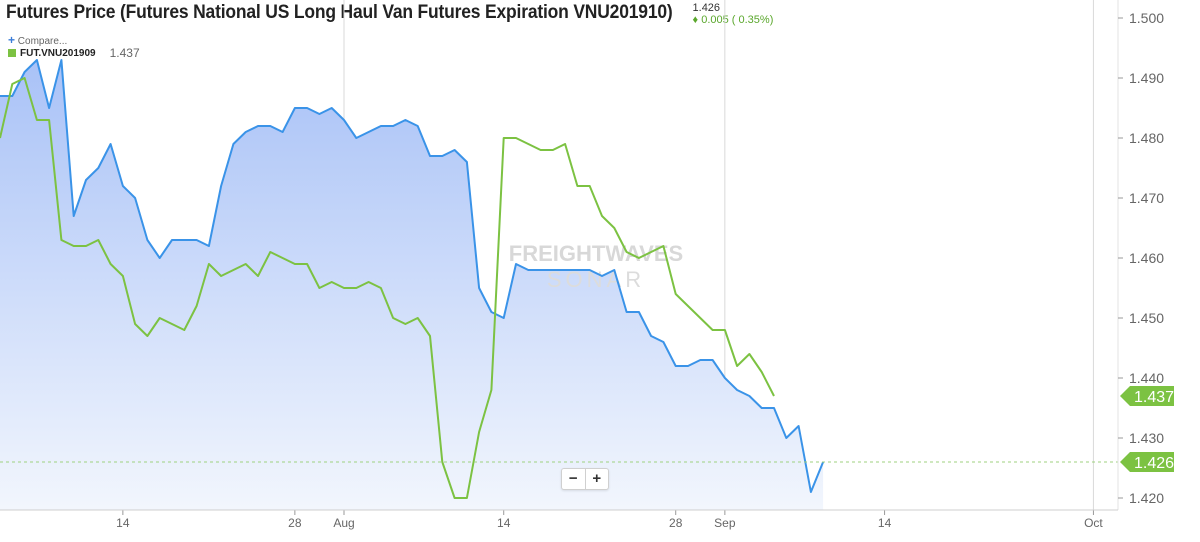 The height and width of the screenshot is (542, 1200). Describe the element at coordinates (597, 478) in the screenshot. I see `zoom-in-button: +` at that location.